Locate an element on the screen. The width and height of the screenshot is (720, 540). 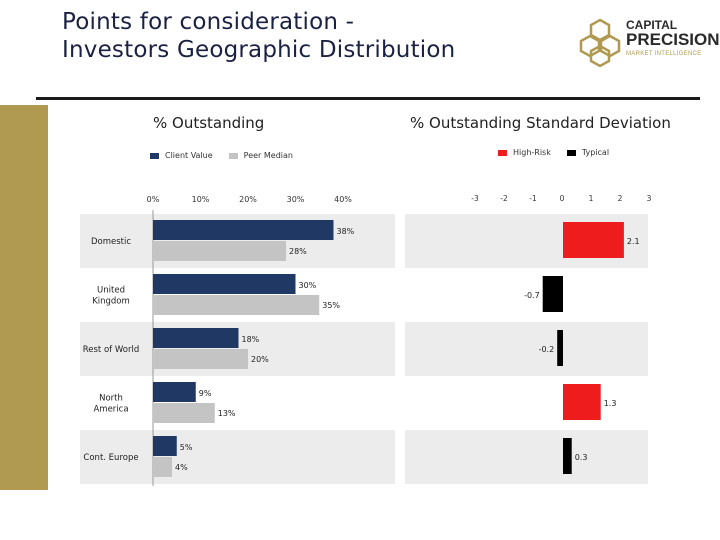
gold-accent-bar is located at coordinates (24, 297).